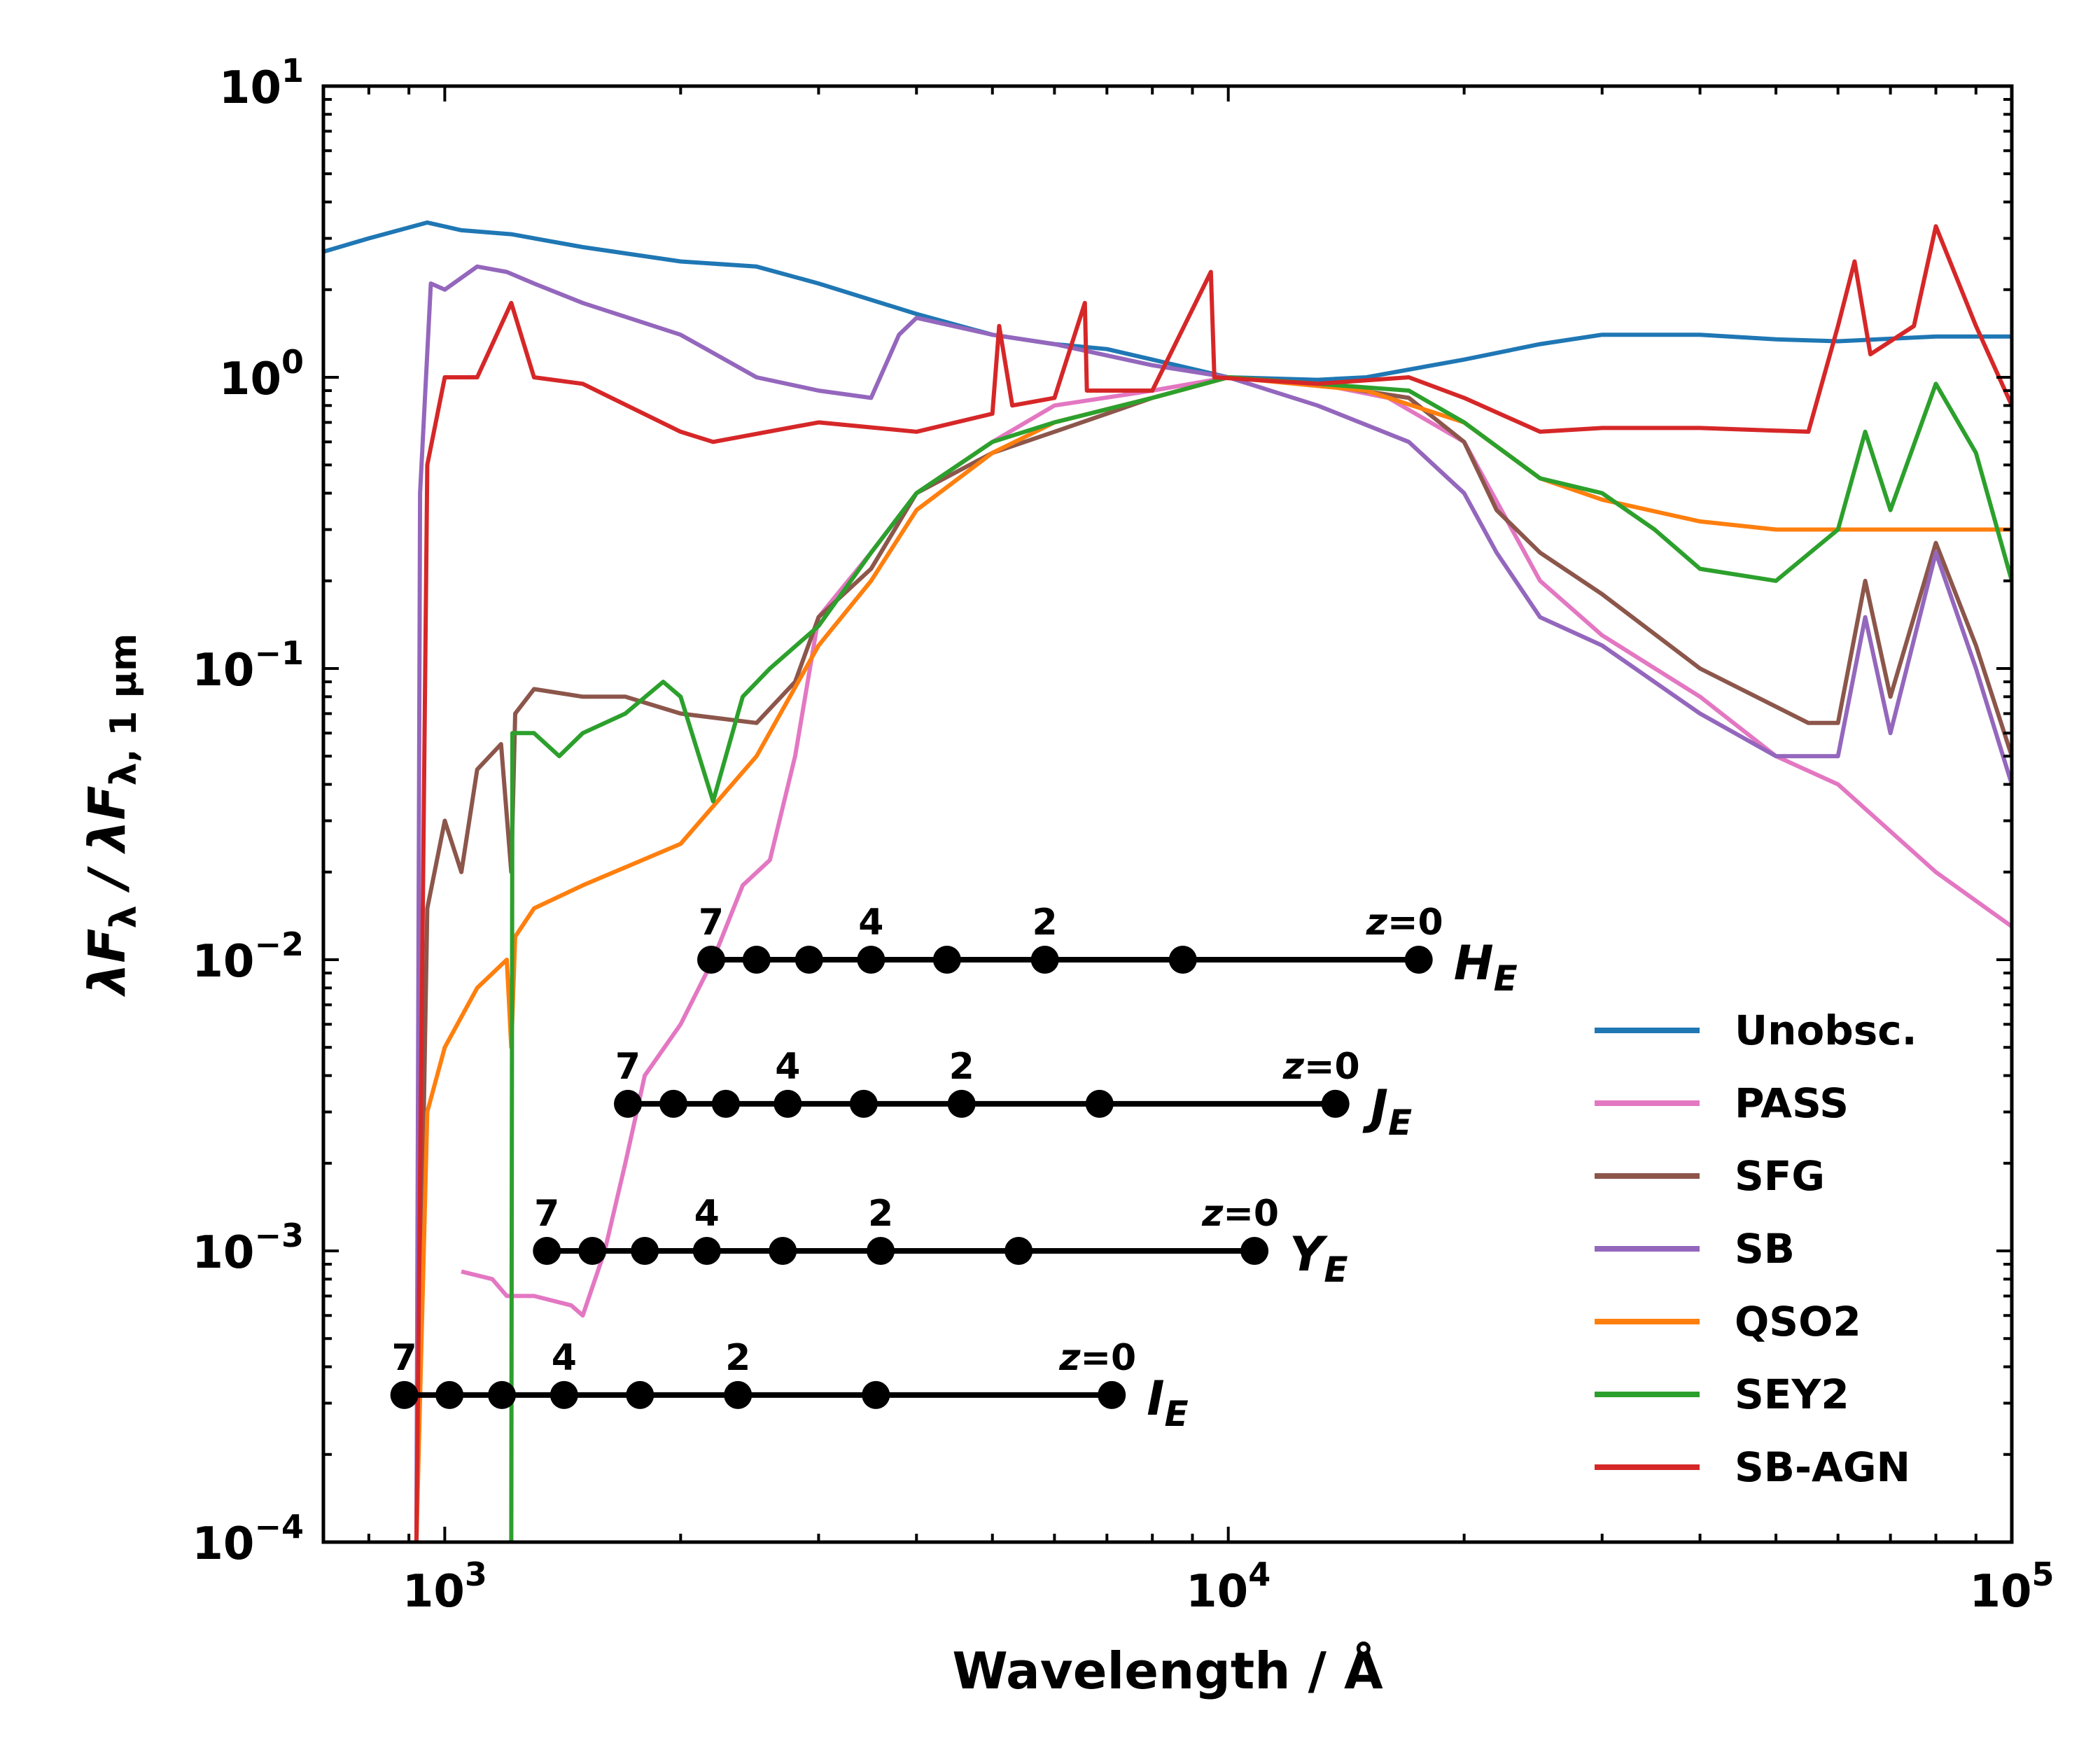 Image resolution: width=2100 pixels, height=1750 pixels. What do you see at coordinates (444, 1586) in the screenshot?
I see `x-tick-label: 103` at bounding box center [444, 1586].